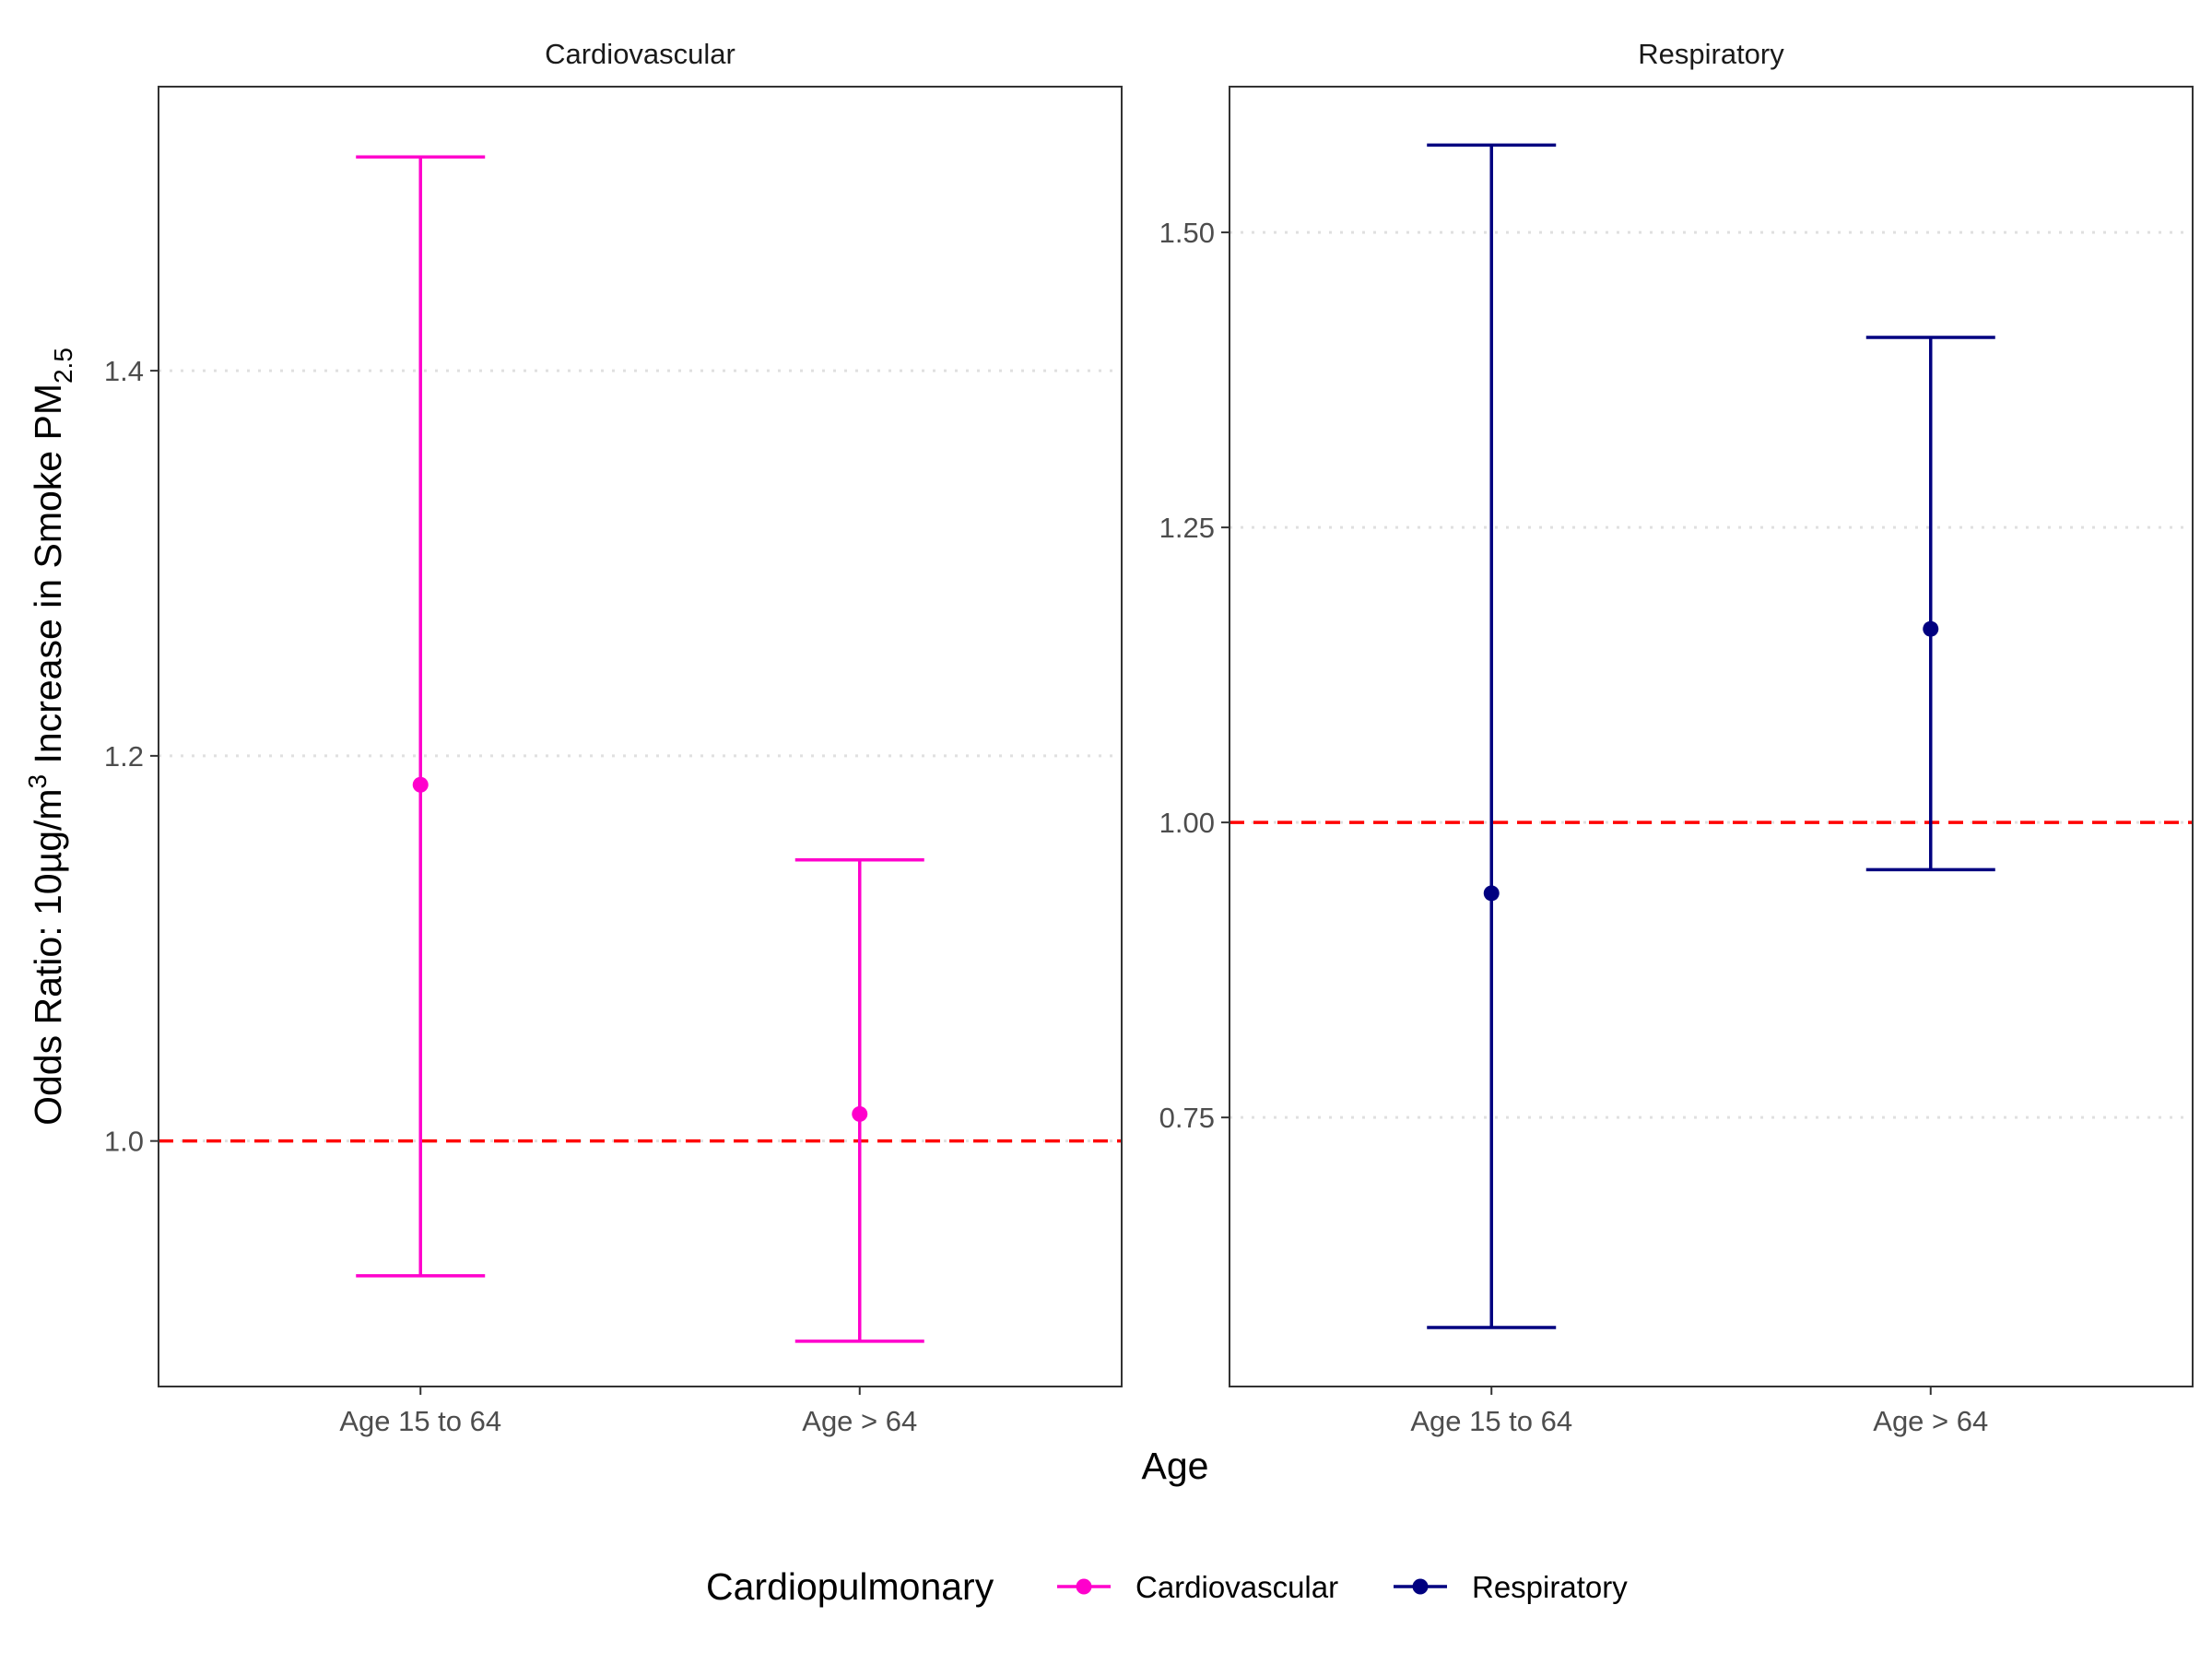  I want to click on legend-label: Respiratory, so click(1550, 1587).